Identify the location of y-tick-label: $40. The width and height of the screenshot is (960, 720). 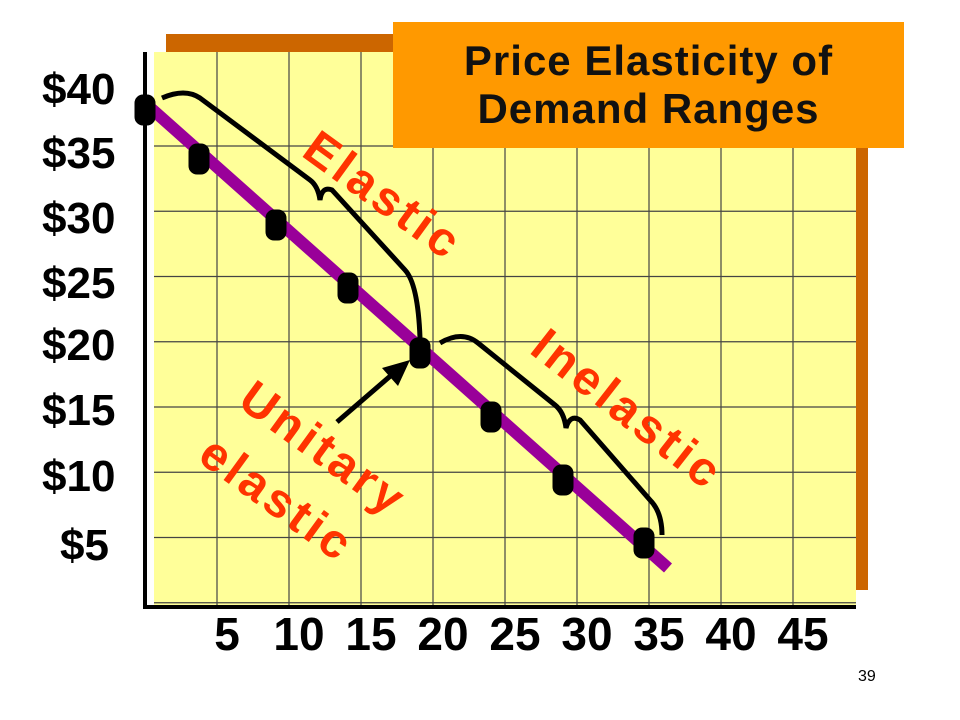
(78, 89).